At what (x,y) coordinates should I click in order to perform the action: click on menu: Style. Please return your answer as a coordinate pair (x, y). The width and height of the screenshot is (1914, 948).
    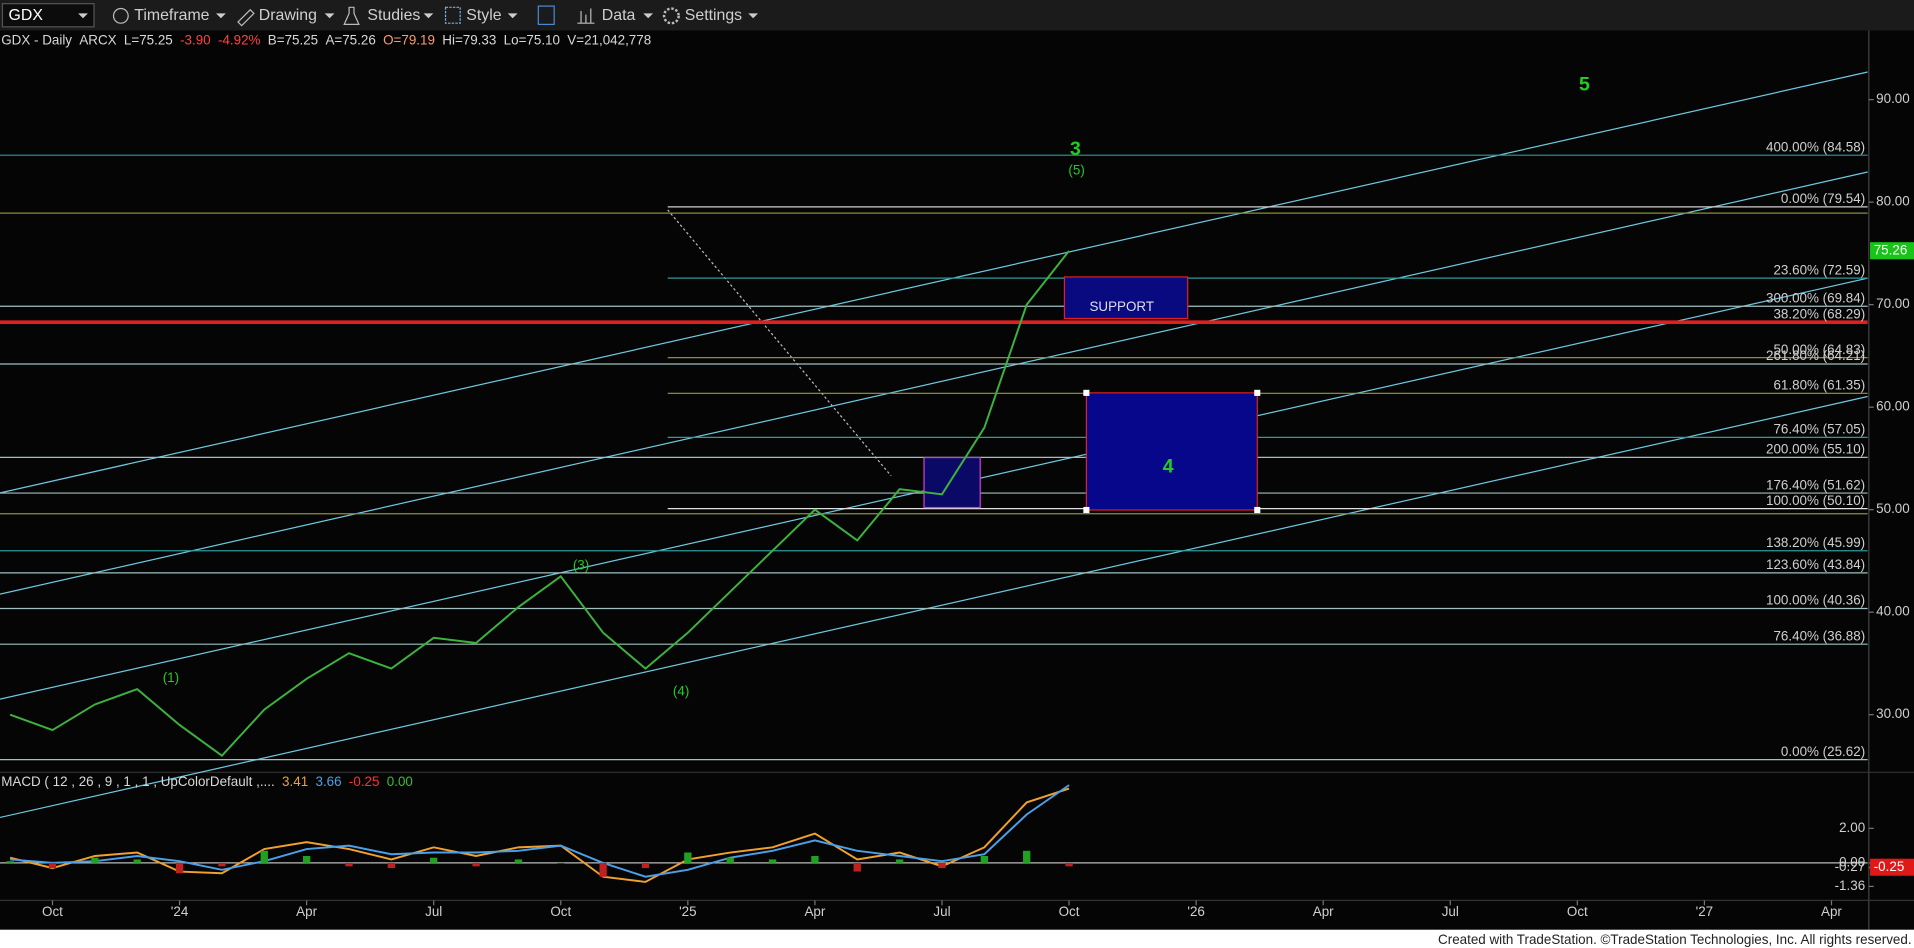
    Looking at the image, I should click on (483, 15).